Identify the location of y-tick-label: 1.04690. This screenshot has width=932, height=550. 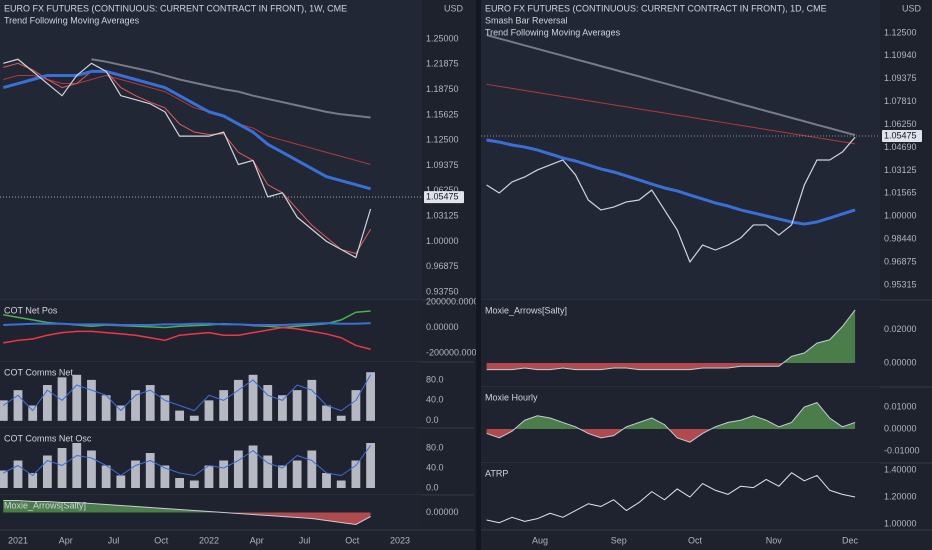
(900, 147).